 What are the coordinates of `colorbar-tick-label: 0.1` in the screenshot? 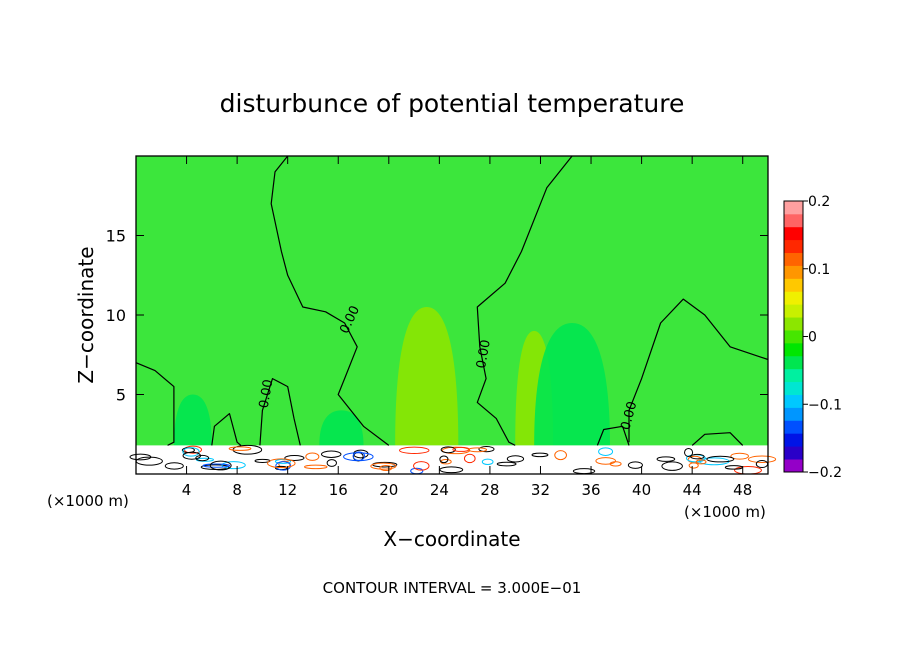 It's located at (819, 270).